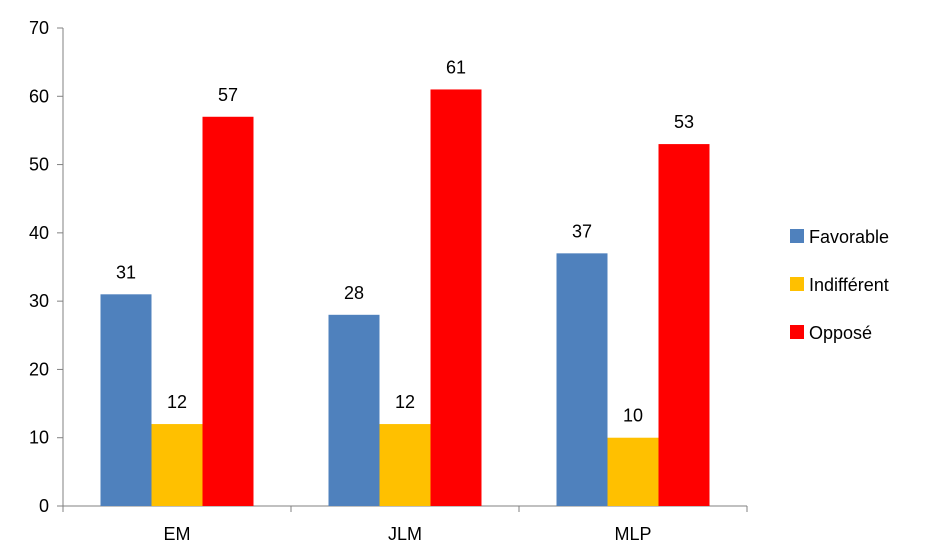 The width and height of the screenshot is (930, 550). I want to click on data-label: 57, so click(228, 95).